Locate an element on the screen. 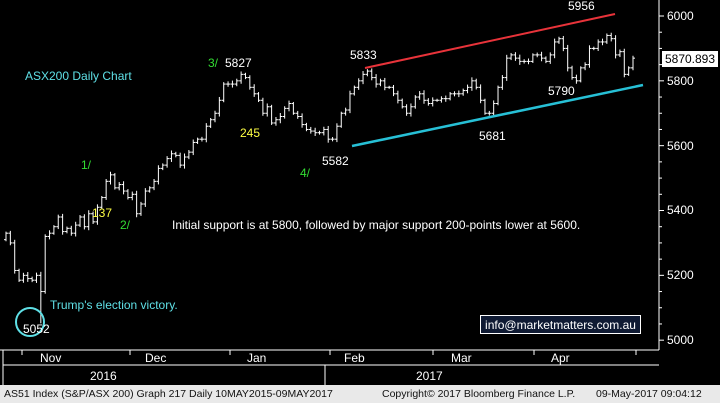 This screenshot has width=720, height=403. label-trump-note: Trump's election victory. is located at coordinates (114, 305).